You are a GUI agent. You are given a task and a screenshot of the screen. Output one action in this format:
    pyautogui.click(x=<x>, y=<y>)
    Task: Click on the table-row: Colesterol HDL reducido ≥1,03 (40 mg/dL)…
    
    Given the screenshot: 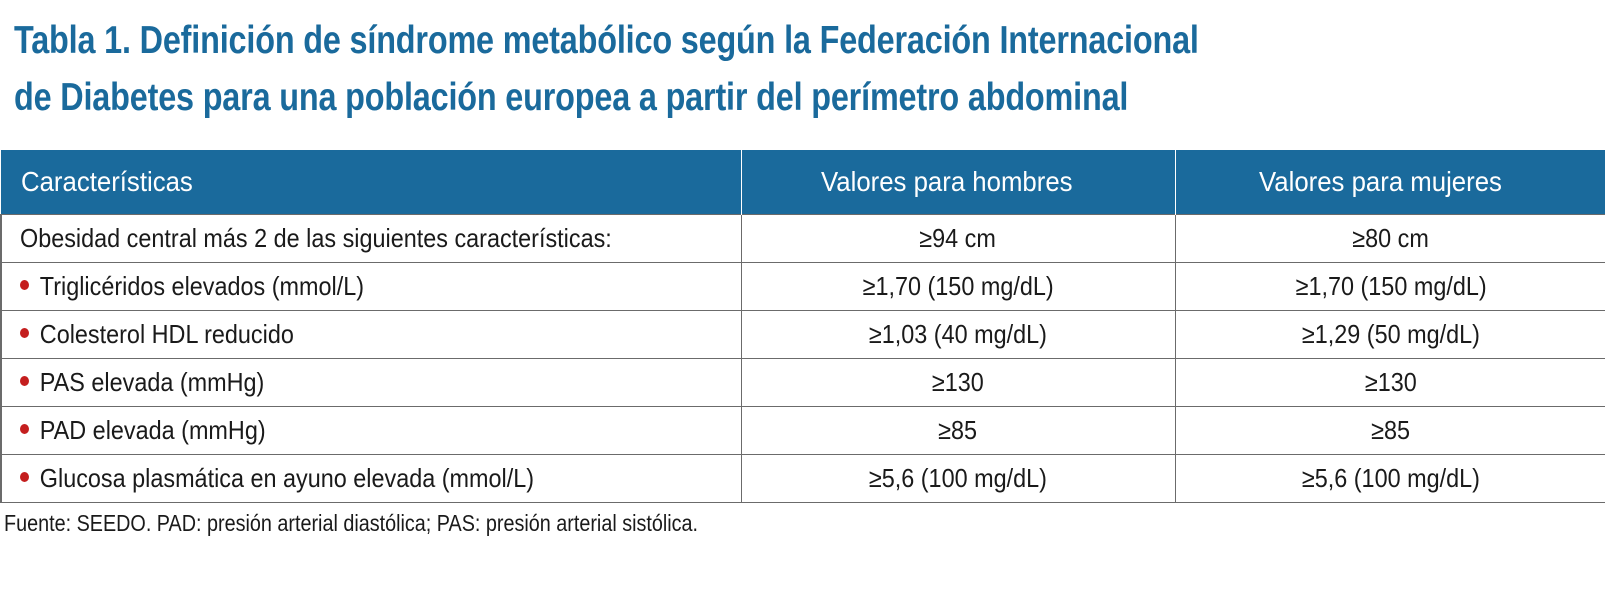 What is the action you would take?
    pyautogui.click(x=802, y=334)
    